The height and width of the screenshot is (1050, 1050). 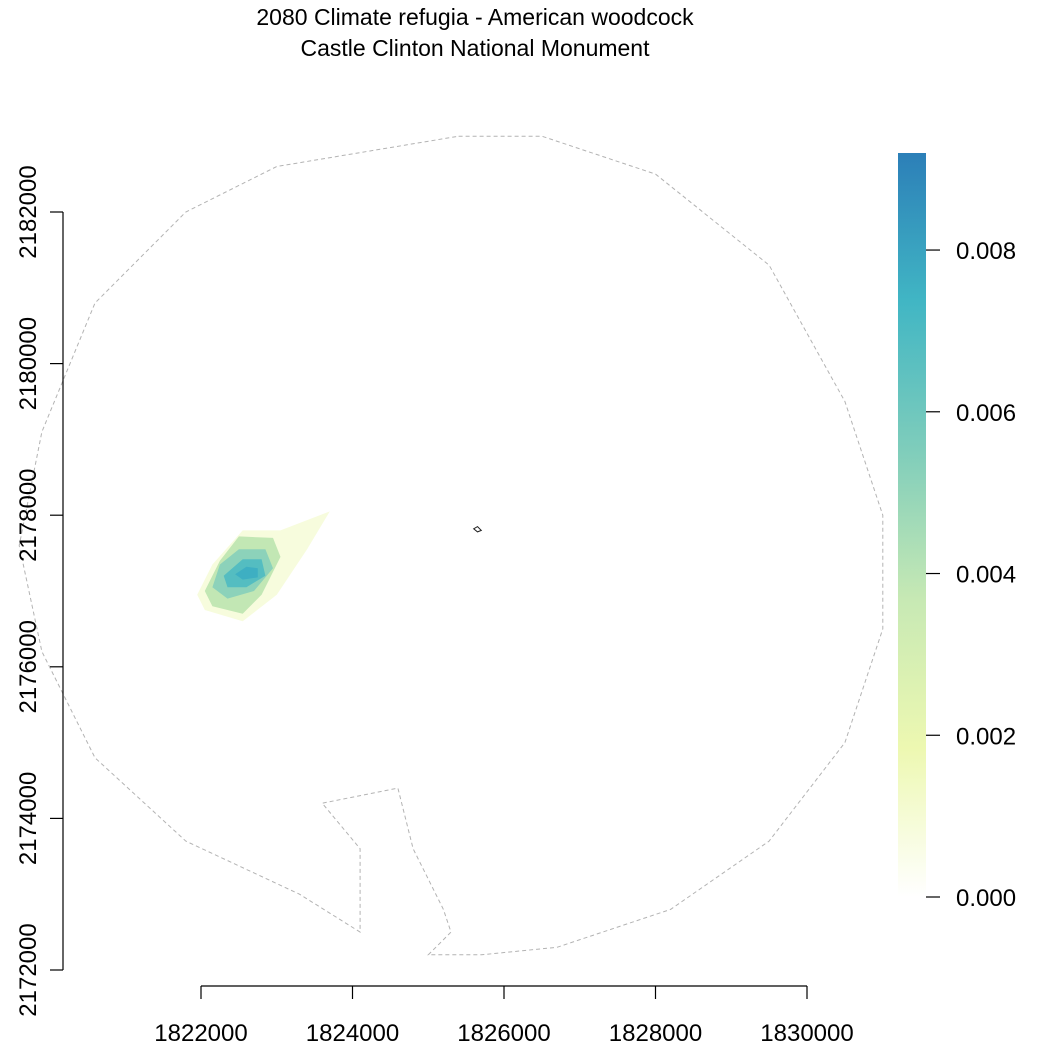 What do you see at coordinates (986, 898) in the screenshot?
I see `legend-tick-label: 0.000` at bounding box center [986, 898].